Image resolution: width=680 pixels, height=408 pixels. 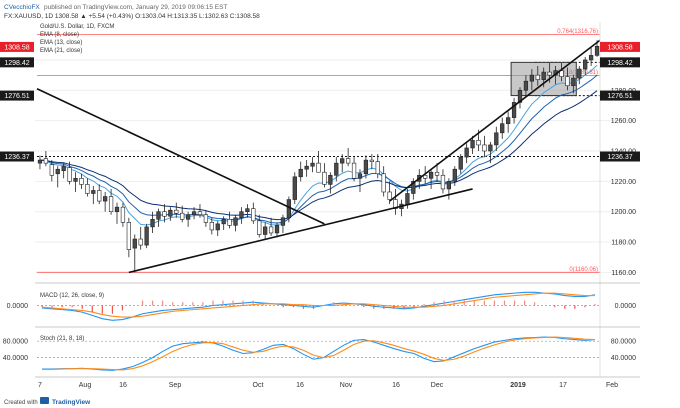 I want to click on price-tick-label: 1200.00, so click(x=623, y=212).